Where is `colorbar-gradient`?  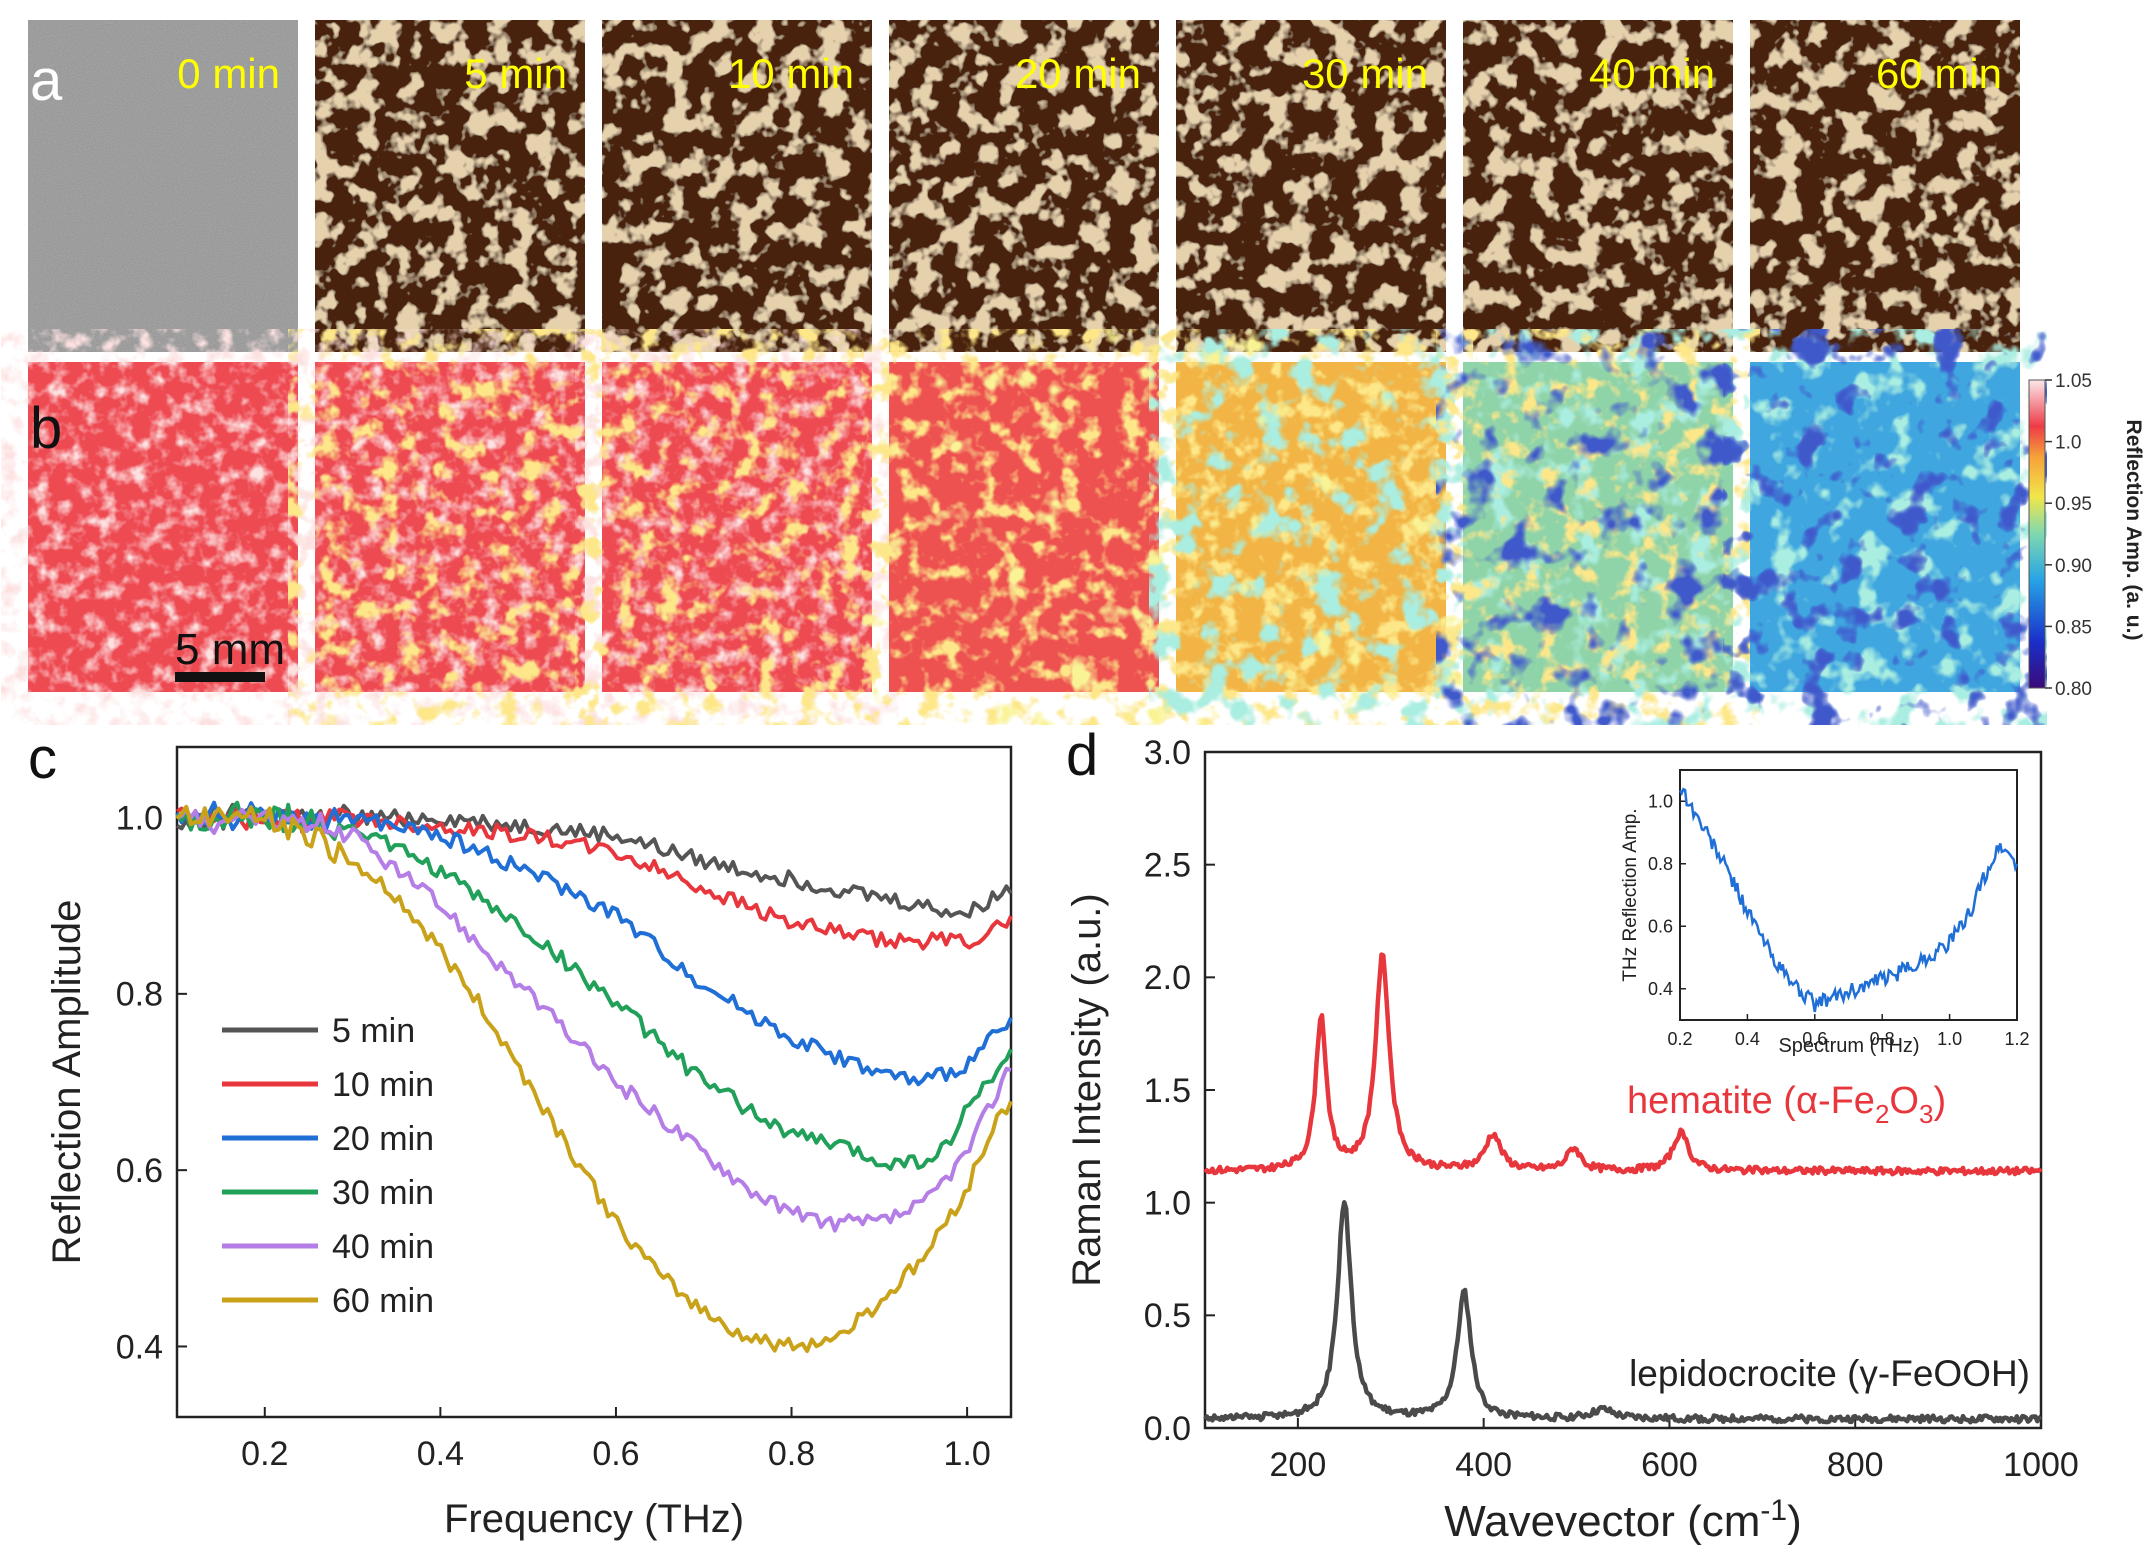 colorbar-gradient is located at coordinates (2037, 534).